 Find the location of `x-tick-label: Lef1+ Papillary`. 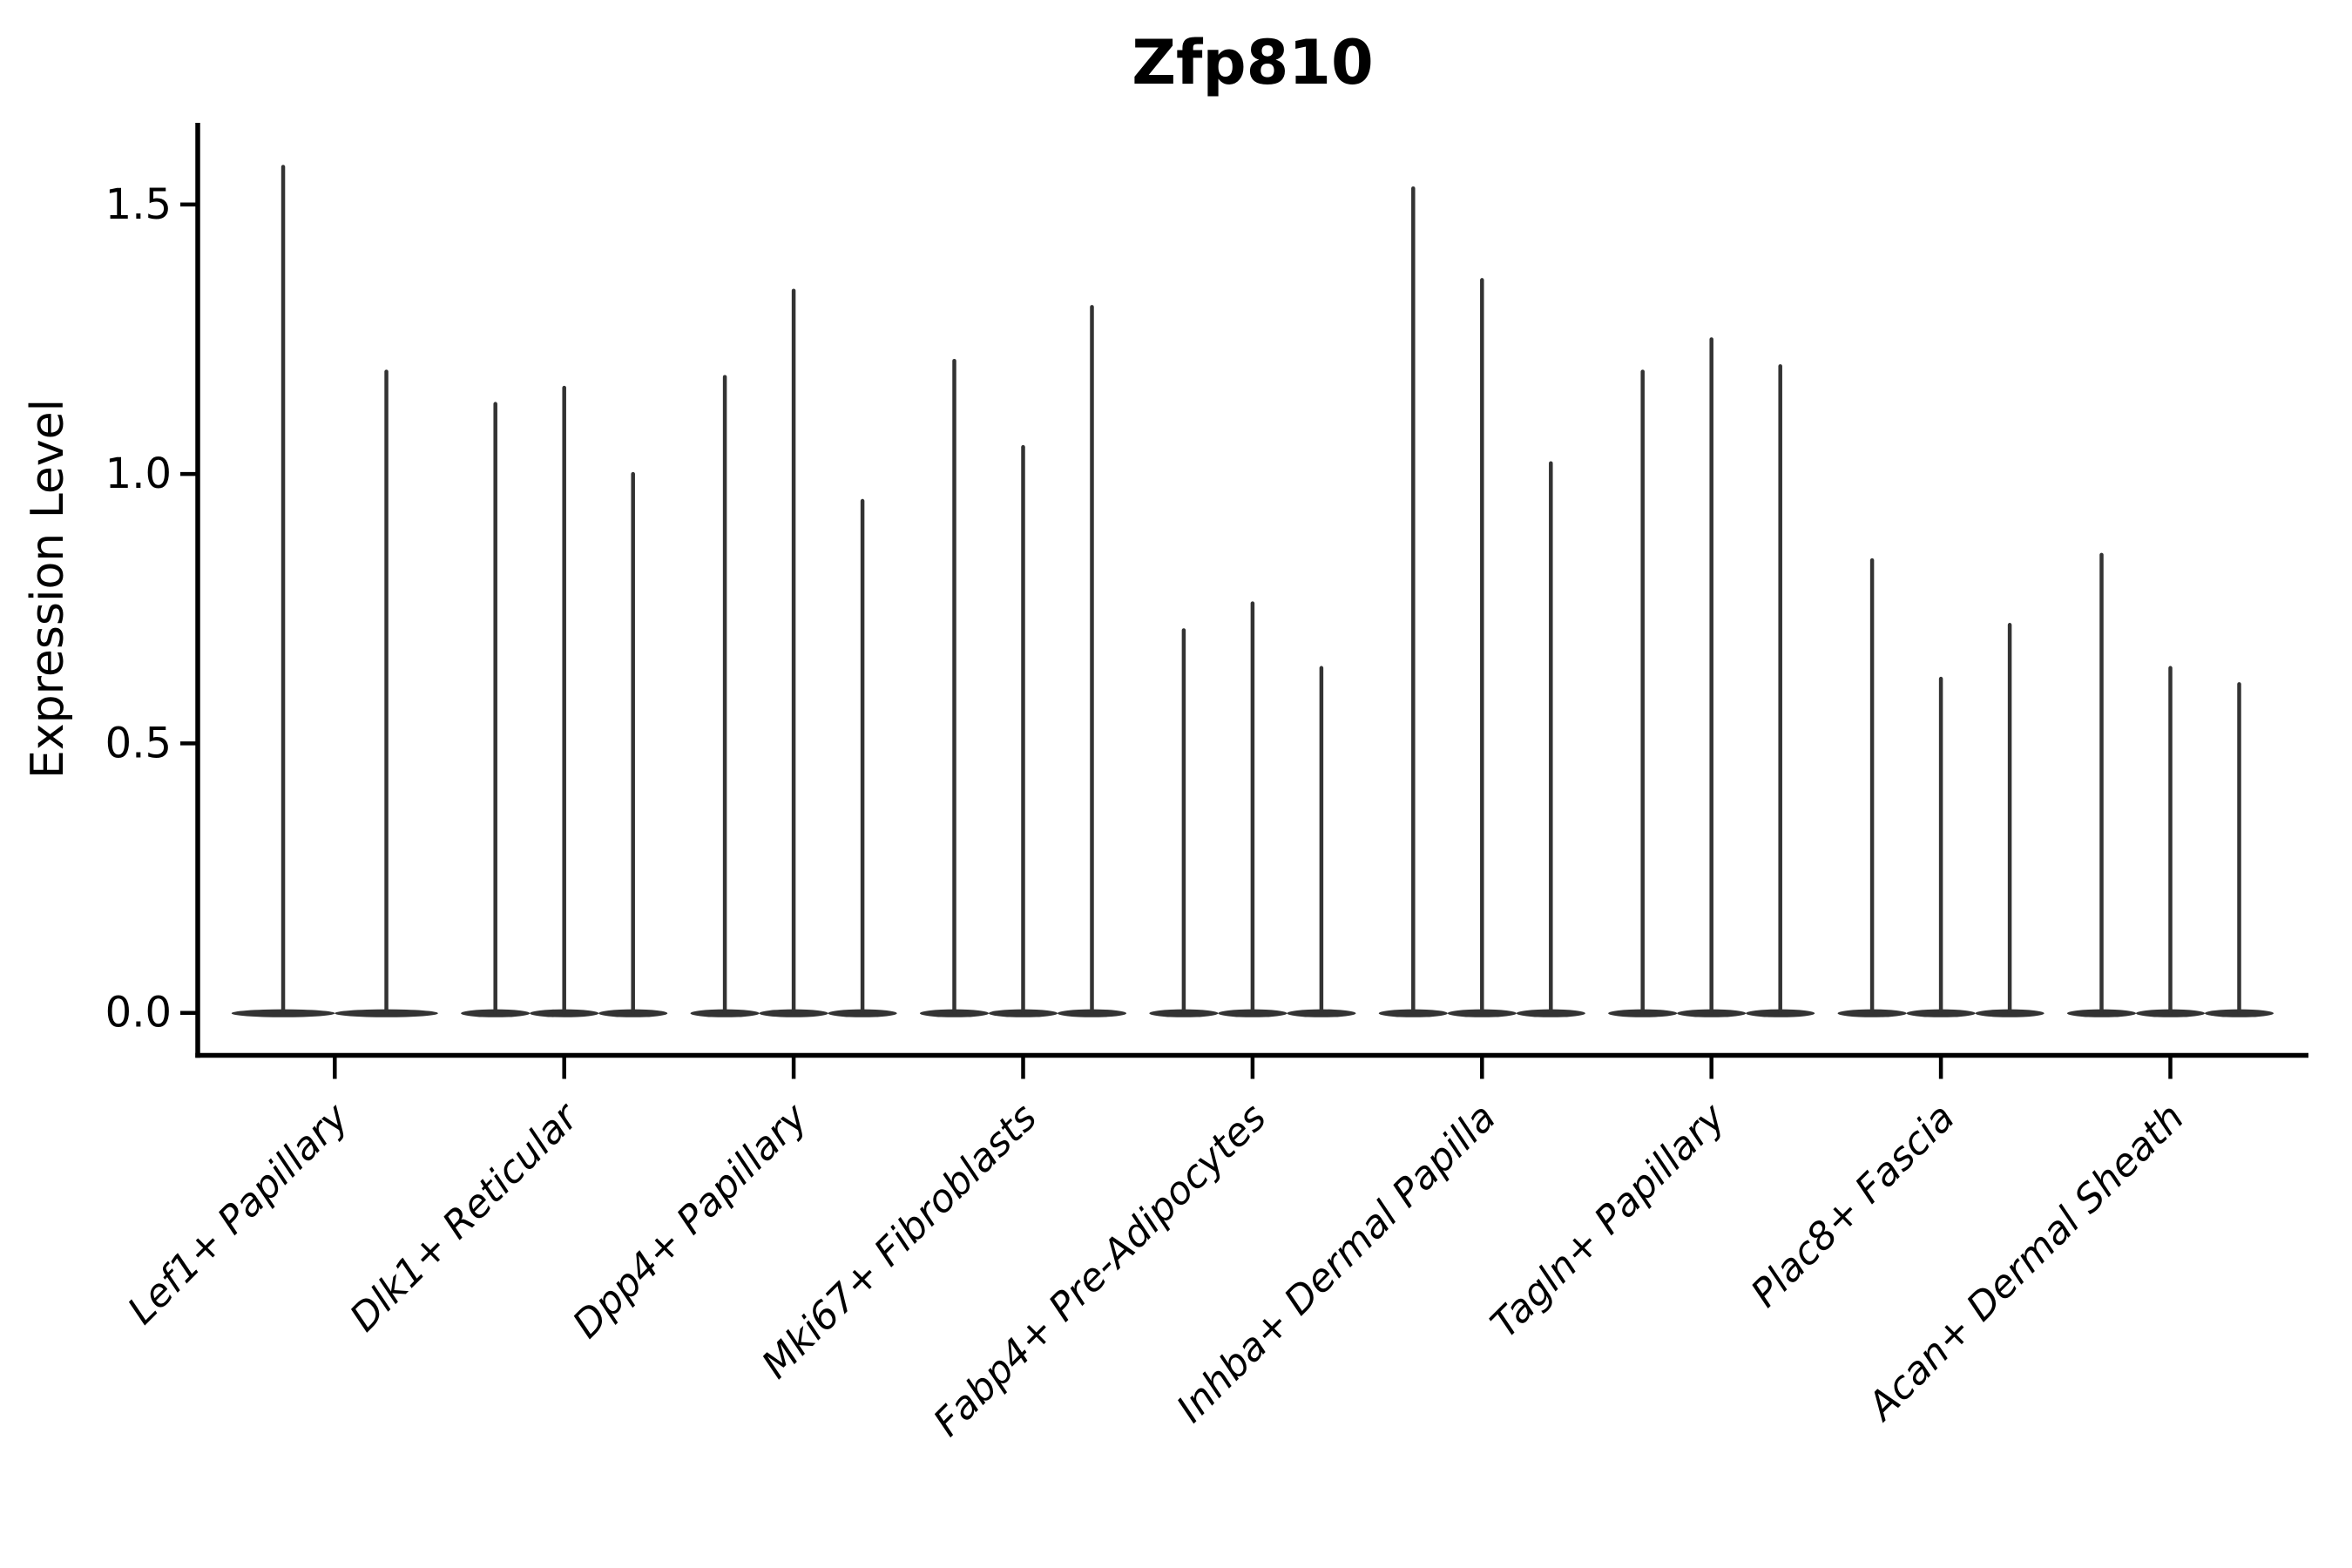

x-tick-label: Lef1+ Papillary is located at coordinates (238, 1214).